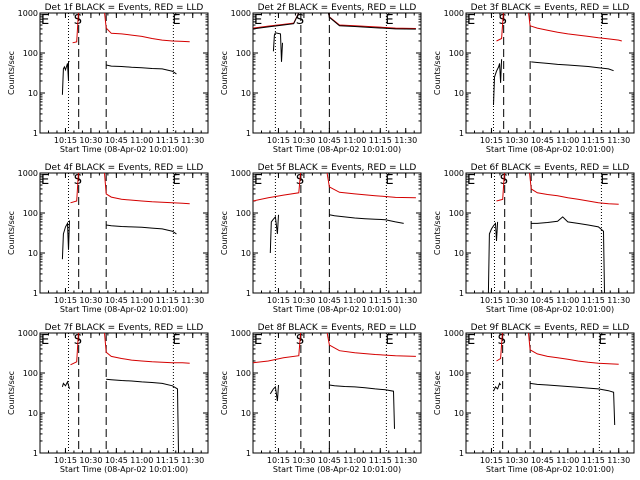 This screenshot has width=640, height=480. What do you see at coordinates (550, 8) in the screenshot?
I see `chart-title: Det 3f BLACK = Events, RED = LLD` at bounding box center [550, 8].